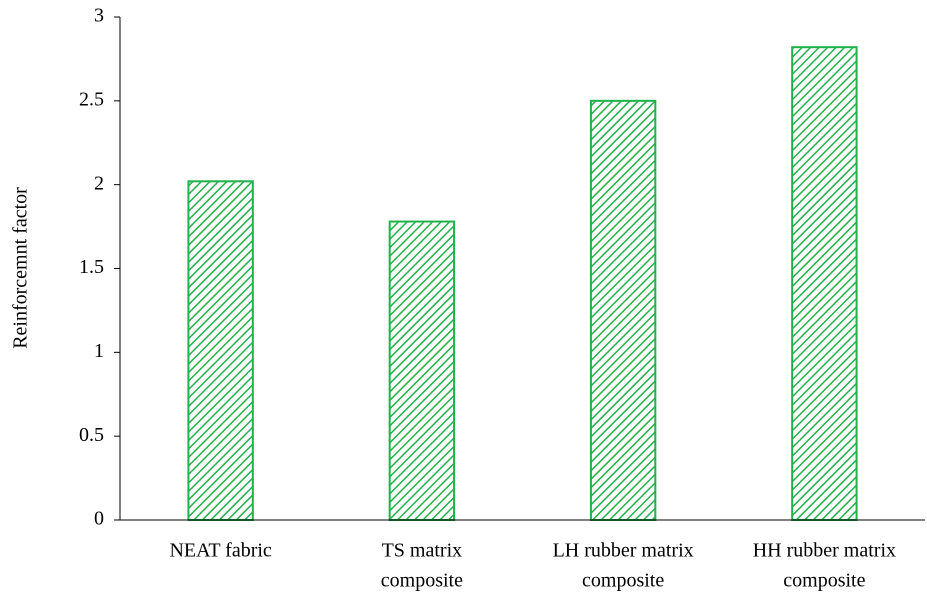 Image resolution: width=927 pixels, height=604 pixels. Describe the element at coordinates (21, 268) in the screenshot. I see `y-axis-label: Reinforcemnt factor` at that location.